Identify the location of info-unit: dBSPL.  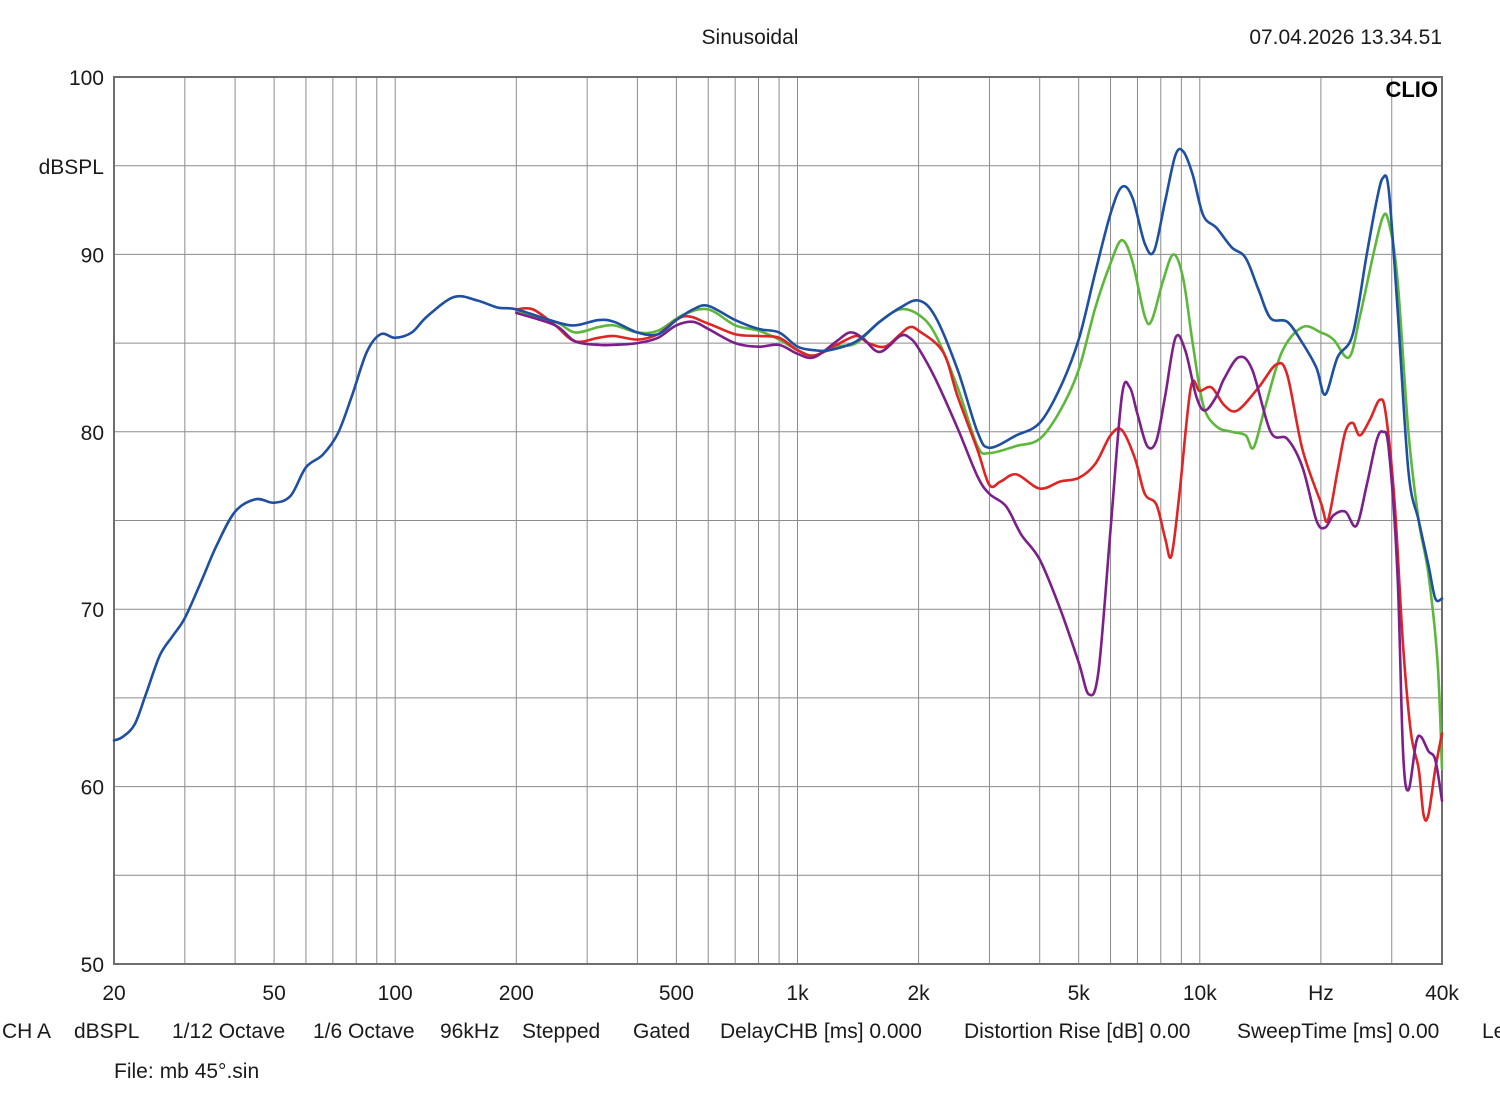
(107, 1031).